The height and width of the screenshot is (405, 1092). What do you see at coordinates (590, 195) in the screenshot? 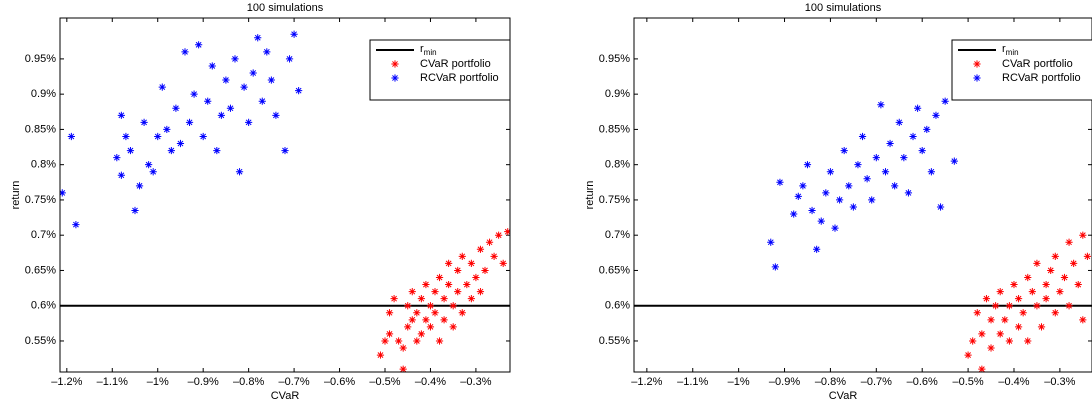
I see `y-axis-label: return` at bounding box center [590, 195].